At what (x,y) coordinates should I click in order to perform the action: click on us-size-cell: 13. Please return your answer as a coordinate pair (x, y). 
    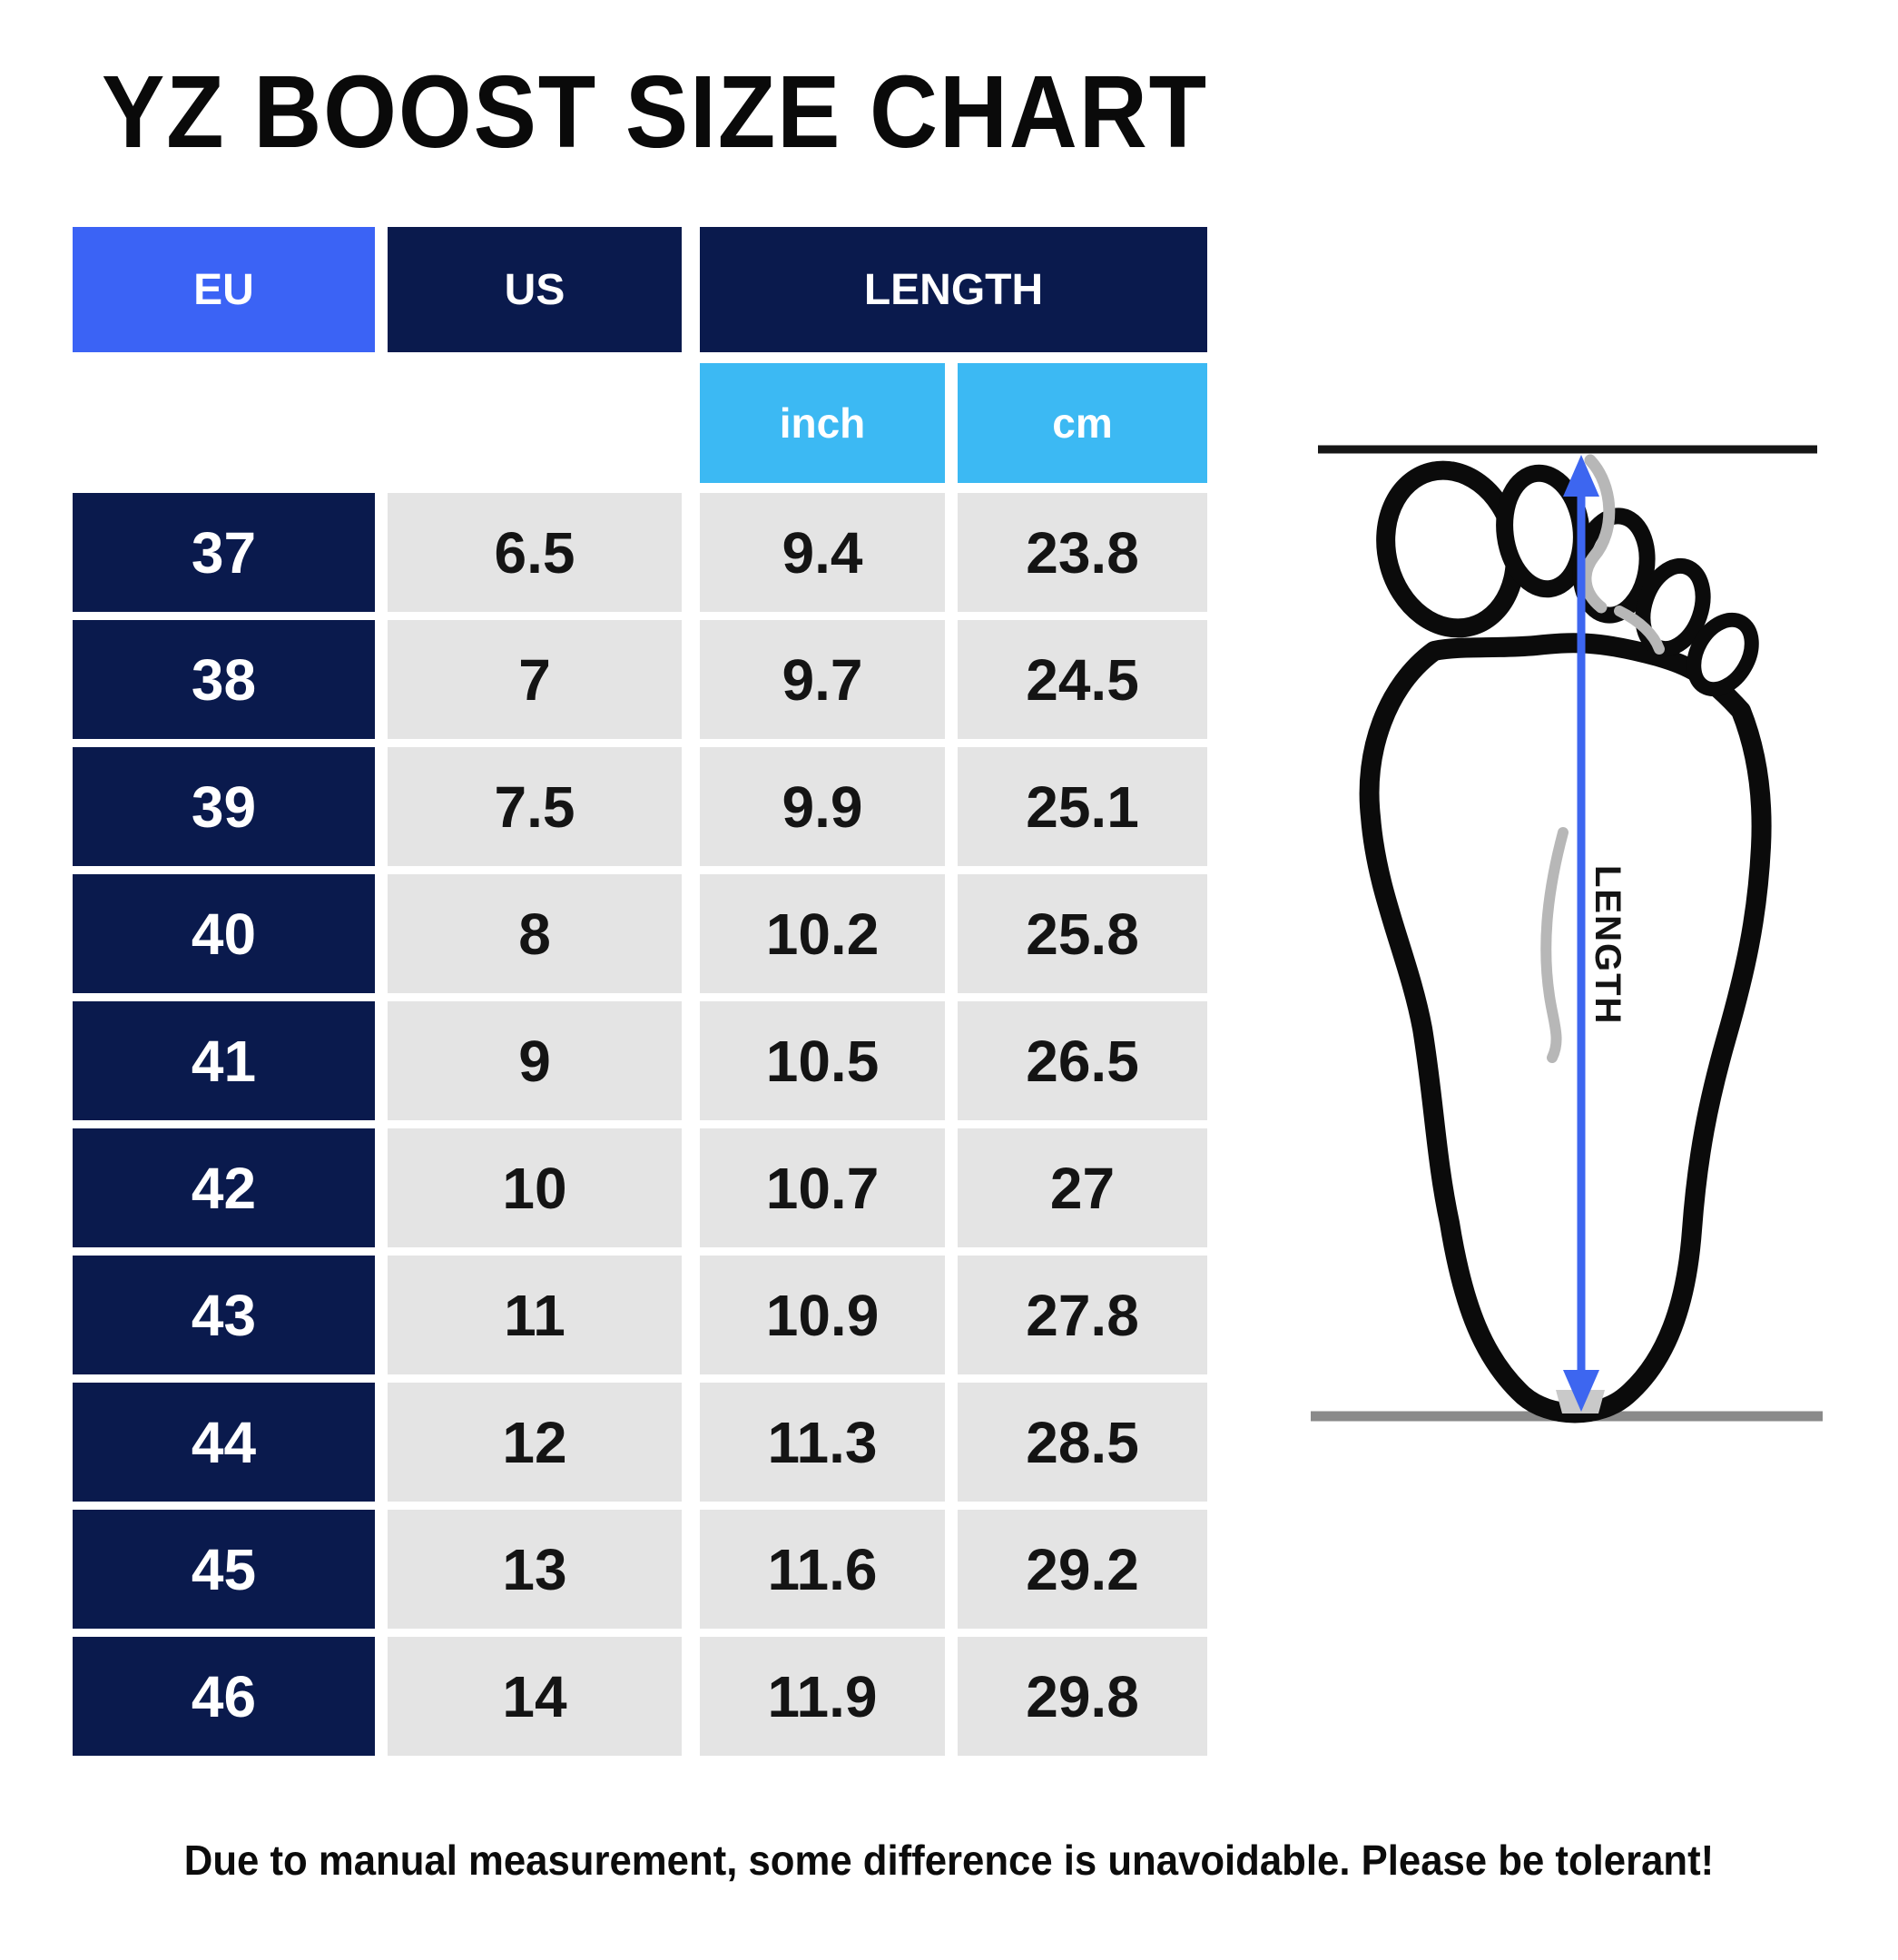
    Looking at the image, I should click on (535, 1569).